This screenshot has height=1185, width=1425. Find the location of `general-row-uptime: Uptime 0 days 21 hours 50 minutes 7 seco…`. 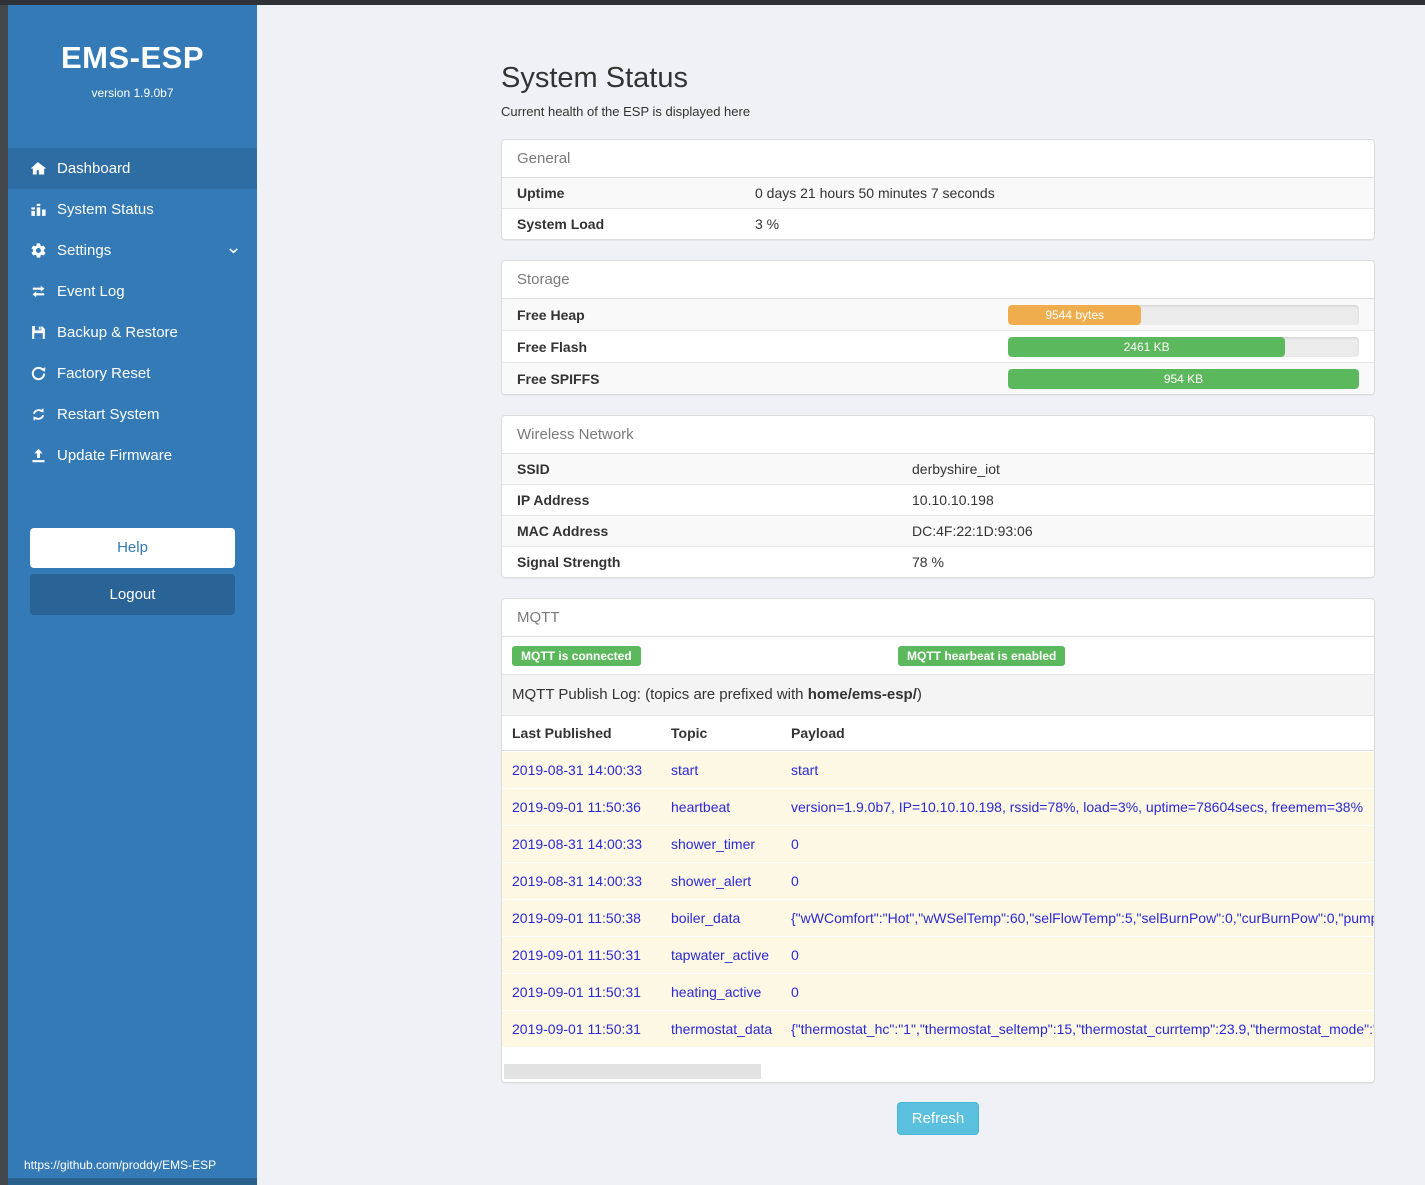

general-row-uptime: Uptime 0 days 21 hours 50 minutes 7 seco… is located at coordinates (938, 193).